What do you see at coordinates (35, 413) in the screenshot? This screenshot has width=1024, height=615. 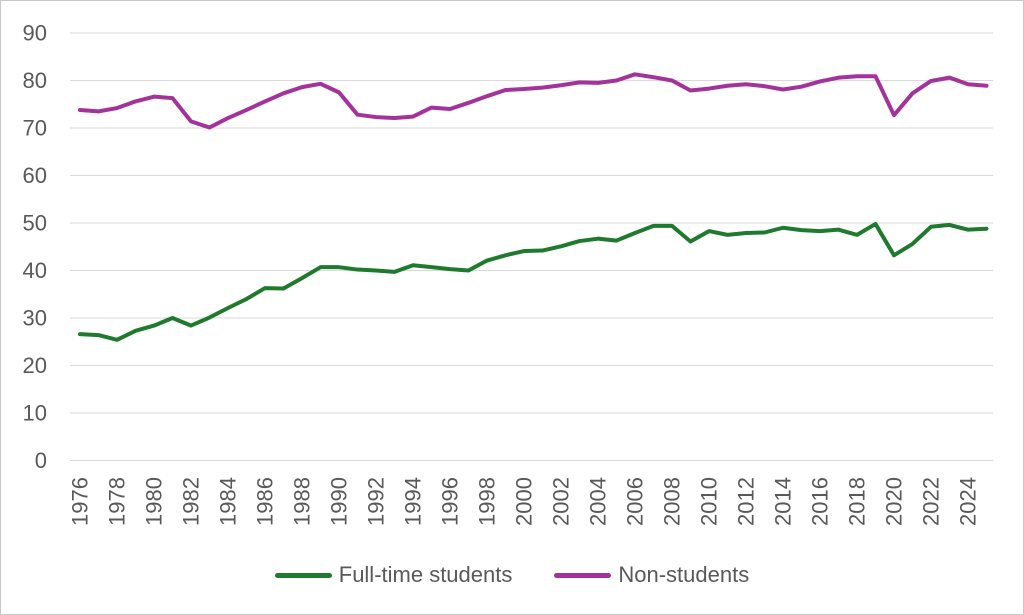 I see `y-axis-label-10: 10` at bounding box center [35, 413].